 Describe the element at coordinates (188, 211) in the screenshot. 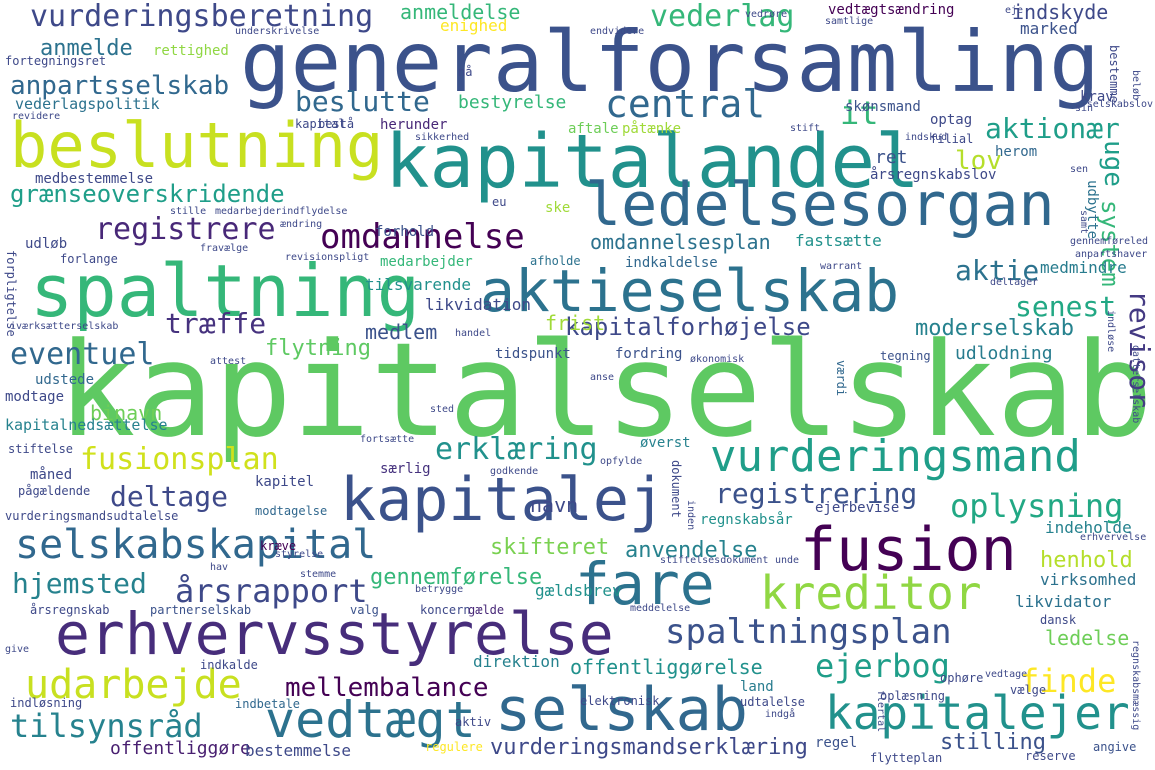

I see `word-stille: stille` at that location.